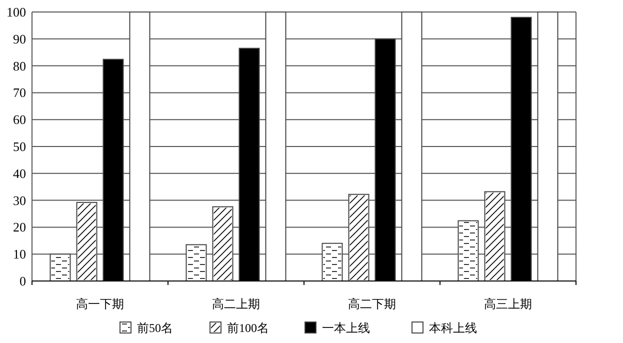  I want to click on y-tick-label: 100, so click(16, 12).